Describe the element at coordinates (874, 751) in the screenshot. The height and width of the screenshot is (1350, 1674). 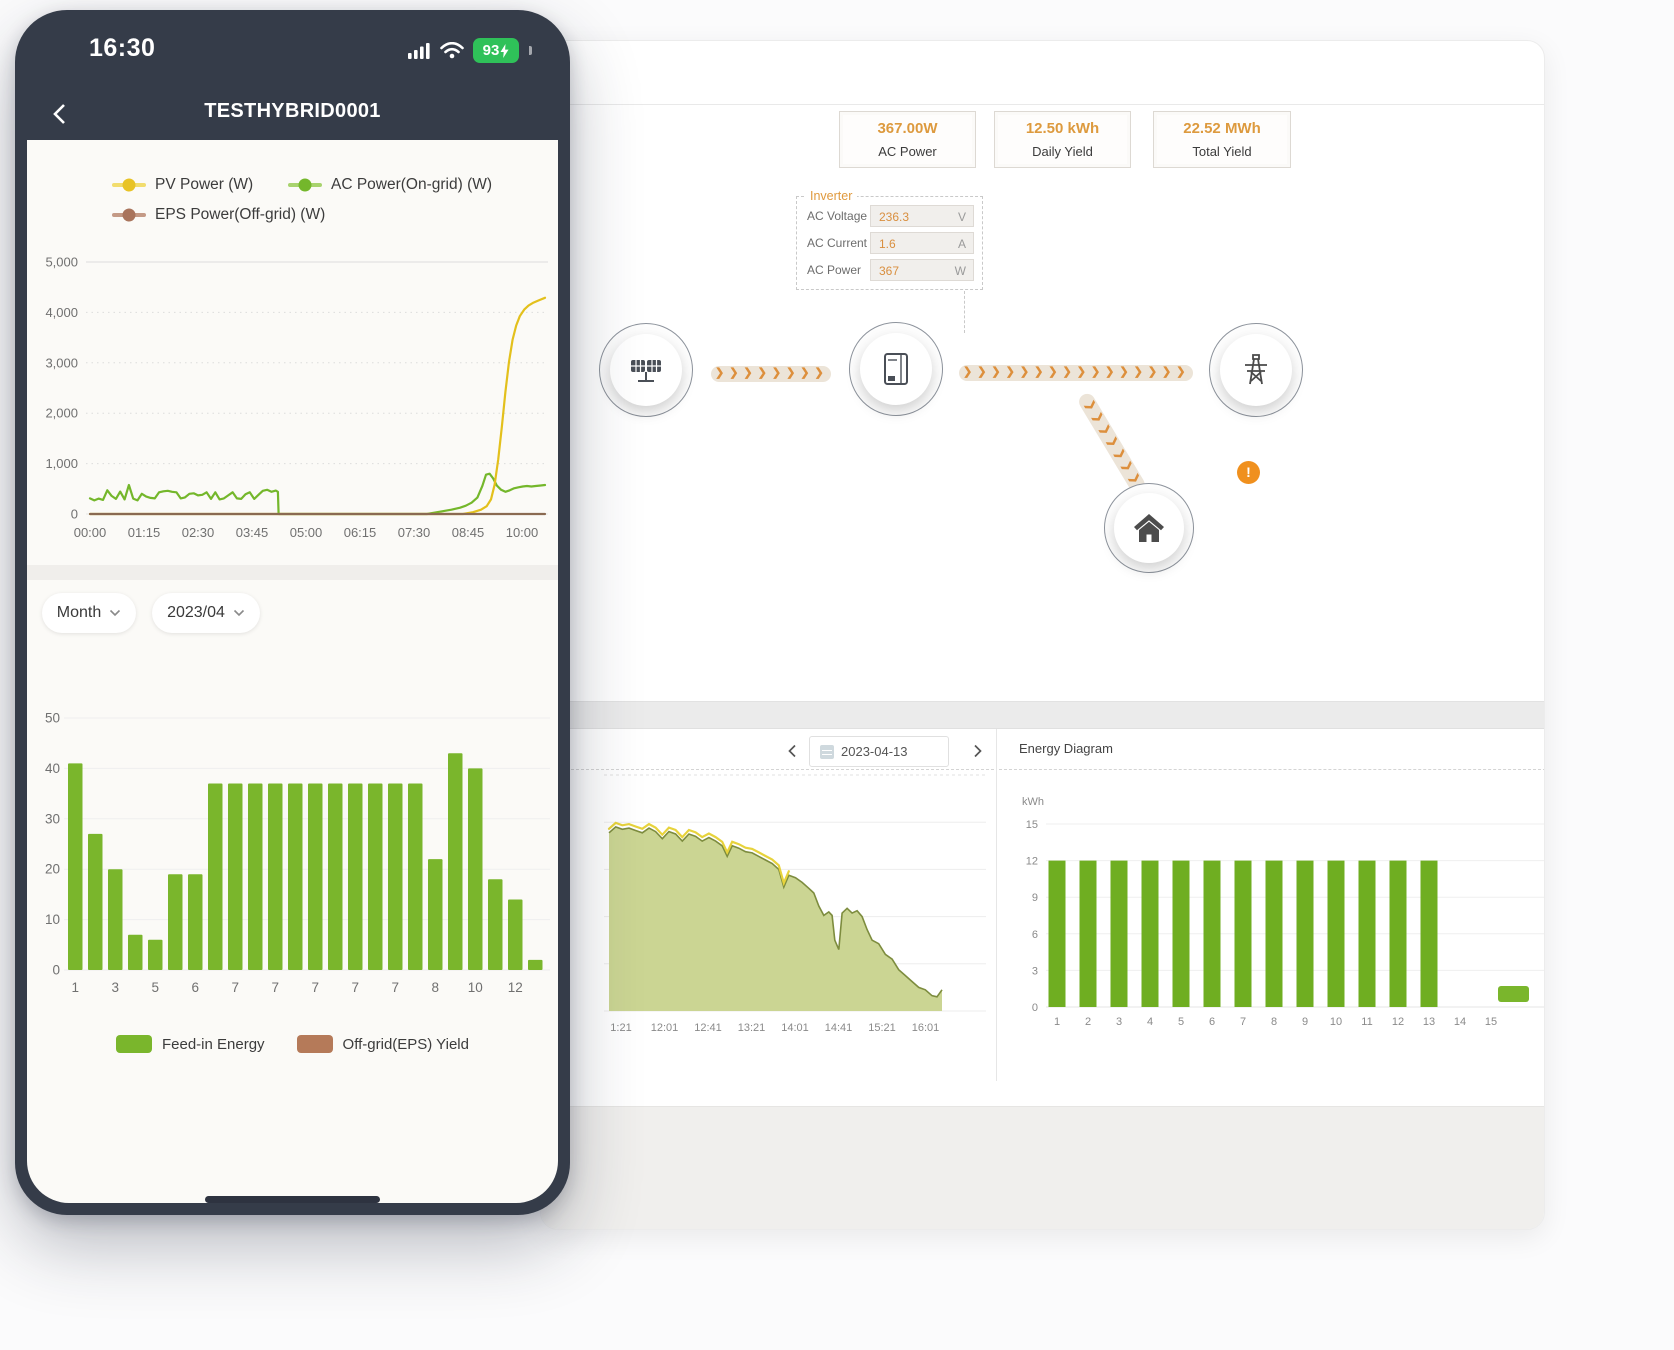
I see `date-value: 2023-04-13` at that location.